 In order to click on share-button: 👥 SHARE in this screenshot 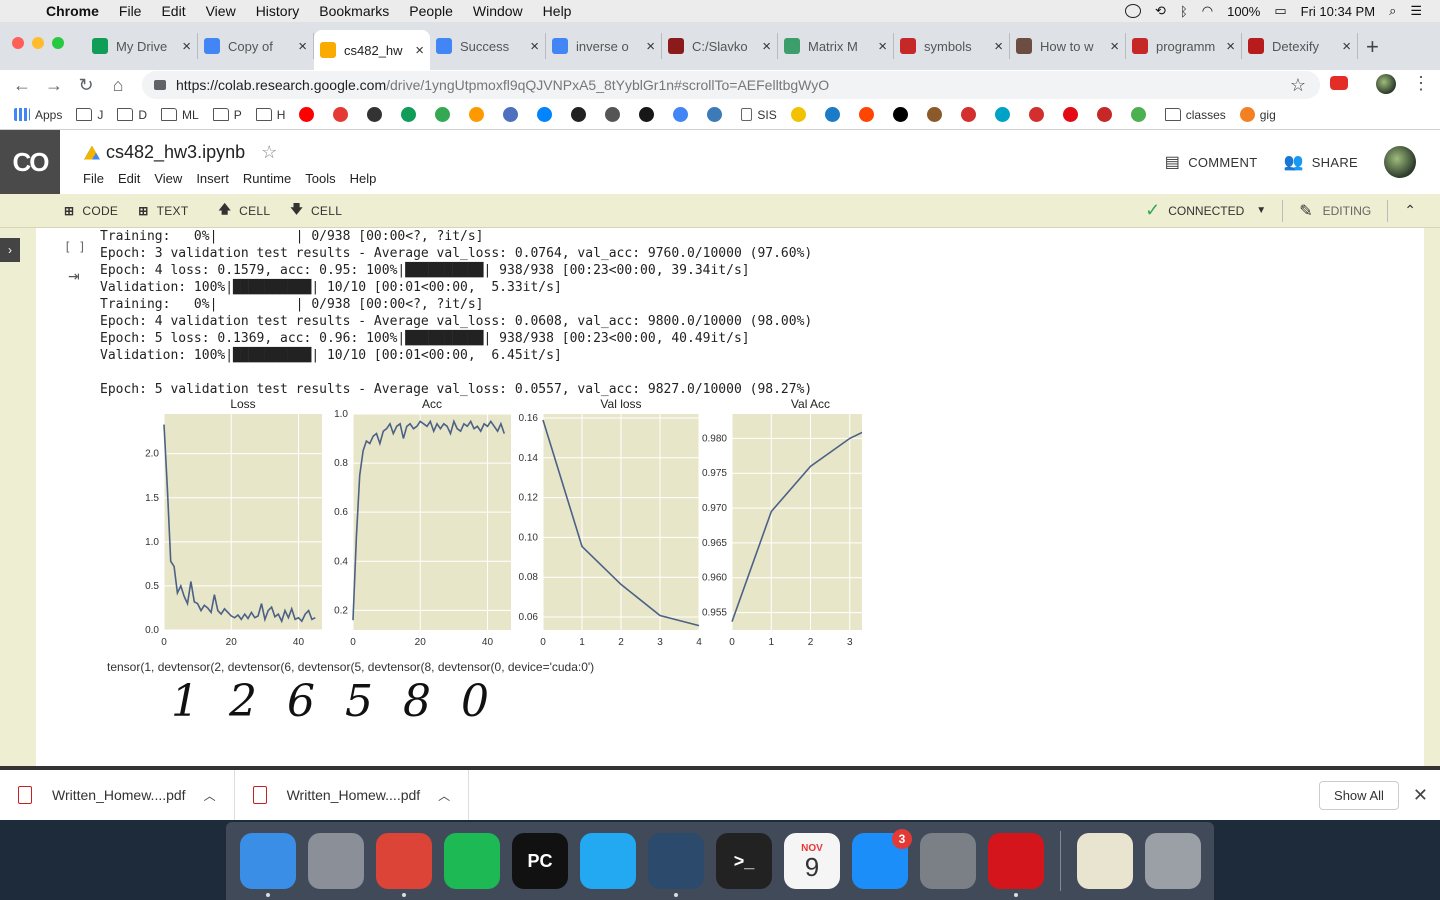, I will do `click(1320, 162)`.